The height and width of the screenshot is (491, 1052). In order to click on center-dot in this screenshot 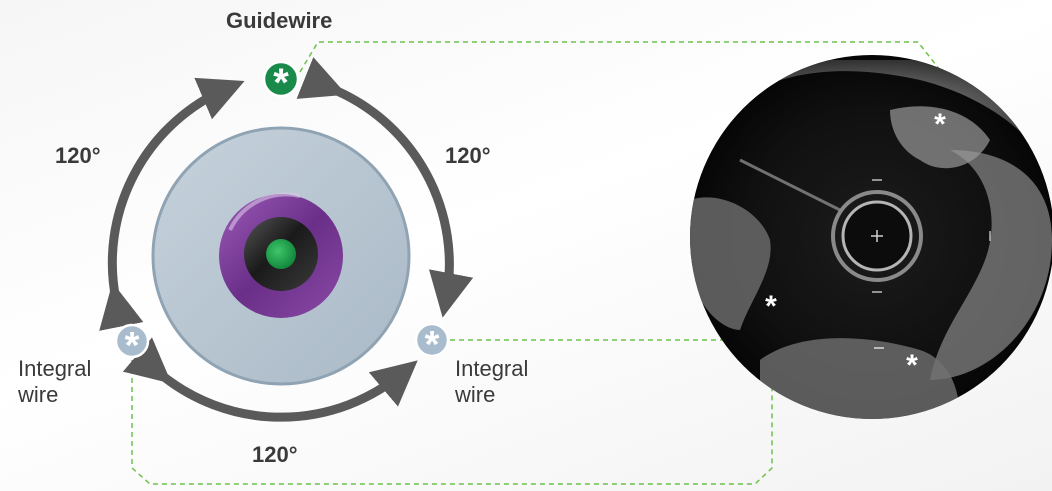, I will do `click(281, 254)`.